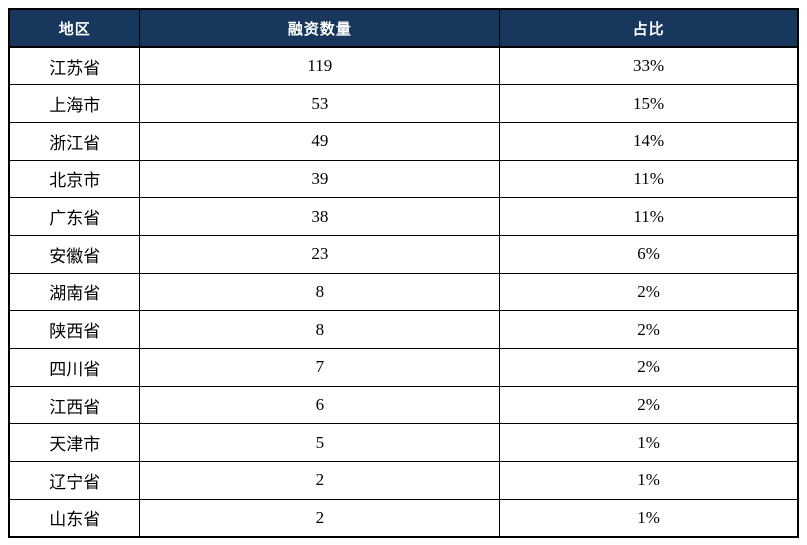  Describe the element at coordinates (74, 329) in the screenshot. I see `region-cell: 陕西省` at that location.